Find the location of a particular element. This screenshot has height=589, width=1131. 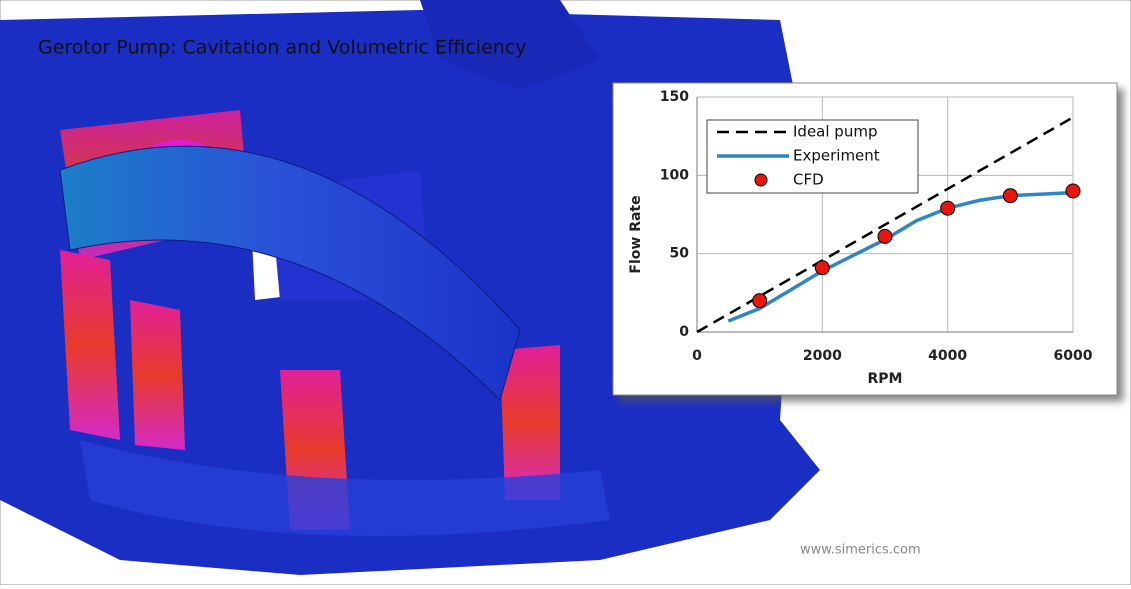

y-tick-label: 50 is located at coordinates (680, 254).